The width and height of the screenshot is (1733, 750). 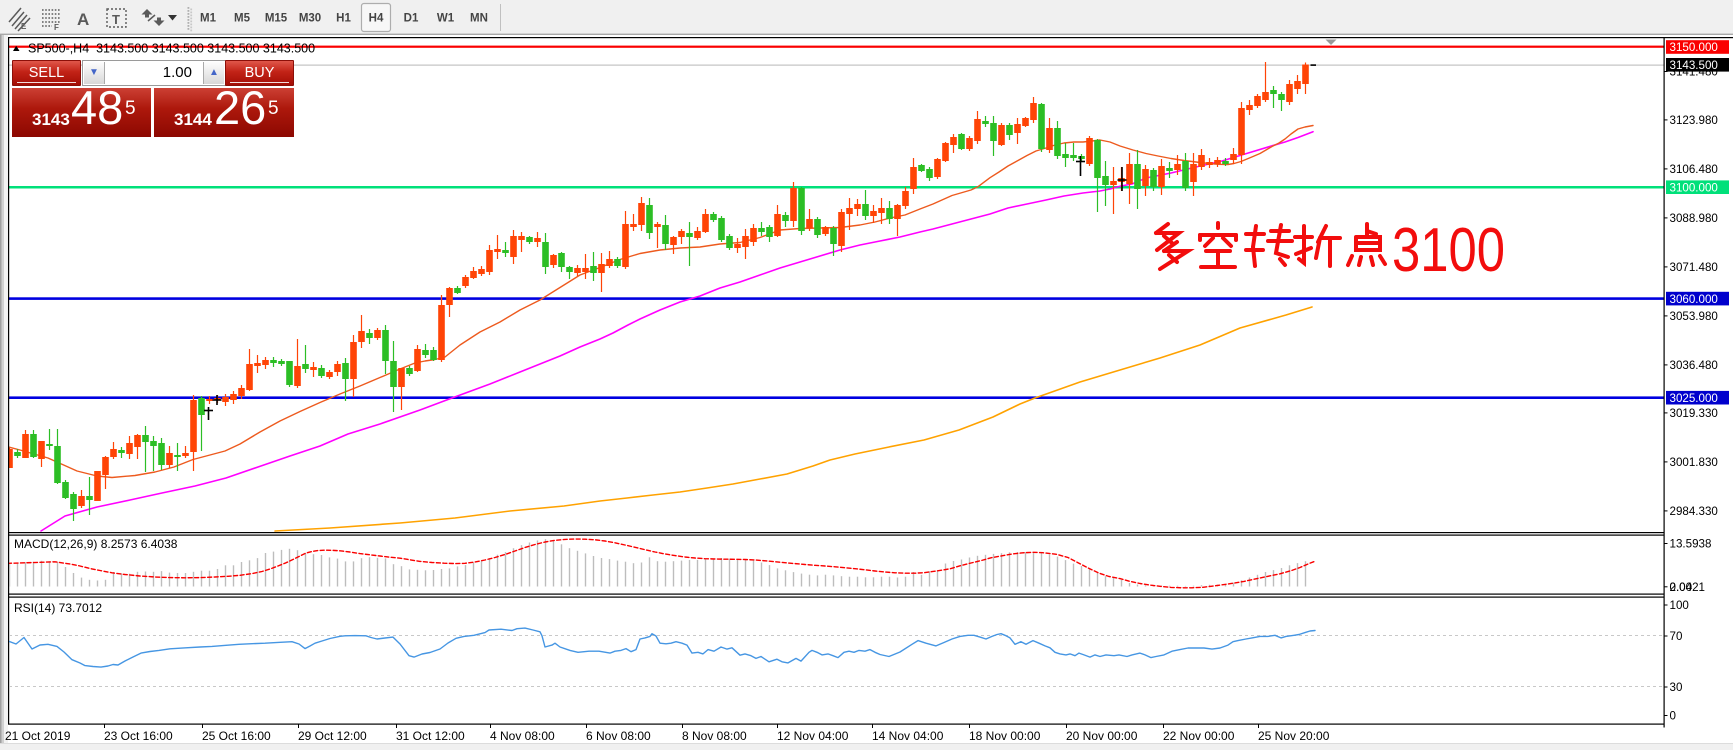 What do you see at coordinates (236, 736) in the screenshot?
I see `svg-text: 25 Oct 16:00` at bounding box center [236, 736].